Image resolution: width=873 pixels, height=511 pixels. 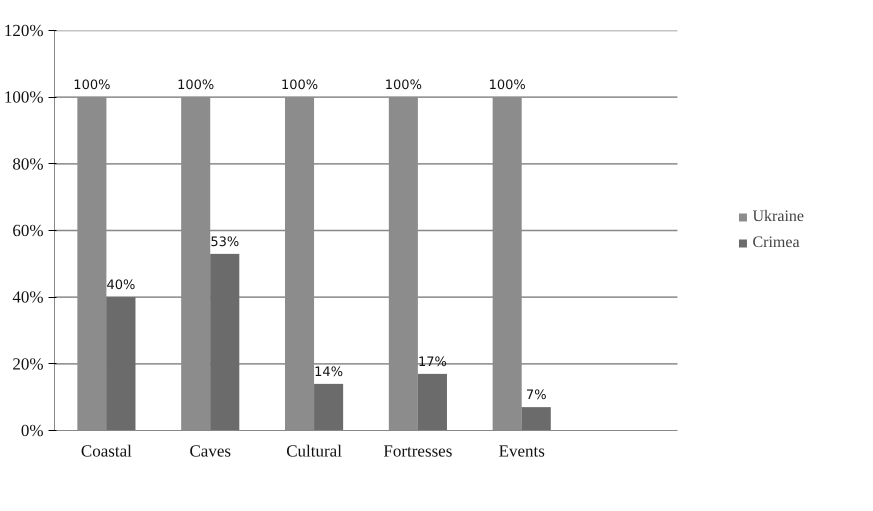 What do you see at coordinates (536, 396) in the screenshot?
I see `data-label: 7%` at bounding box center [536, 396].